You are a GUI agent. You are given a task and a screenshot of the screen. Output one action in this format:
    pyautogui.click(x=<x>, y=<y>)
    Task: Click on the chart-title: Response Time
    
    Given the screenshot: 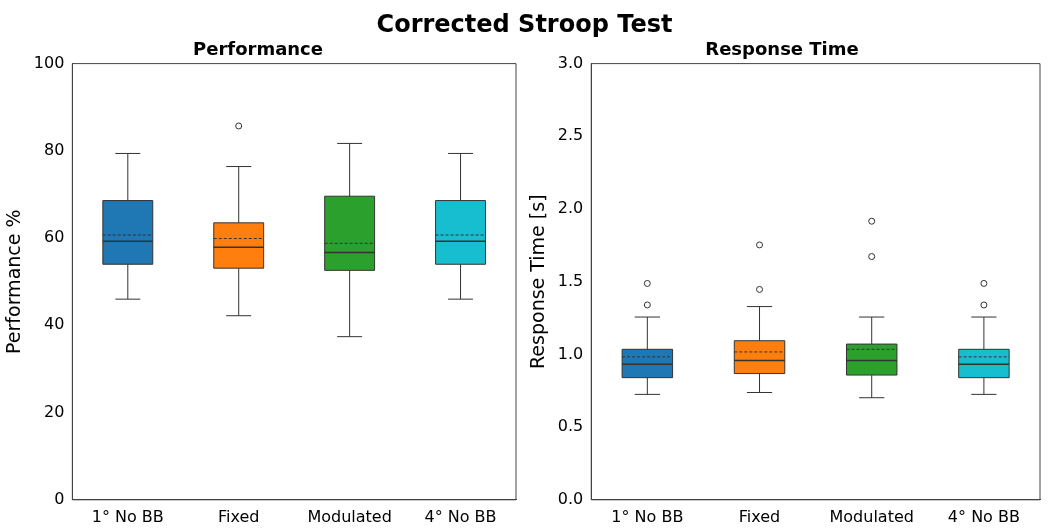 What is the action you would take?
    pyautogui.click(x=782, y=49)
    